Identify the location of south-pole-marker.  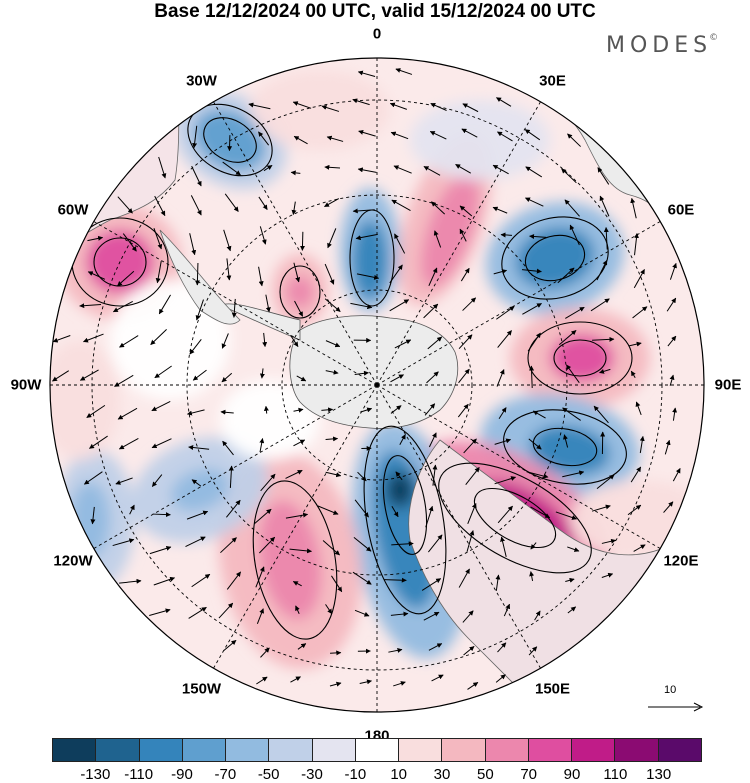
(377, 385).